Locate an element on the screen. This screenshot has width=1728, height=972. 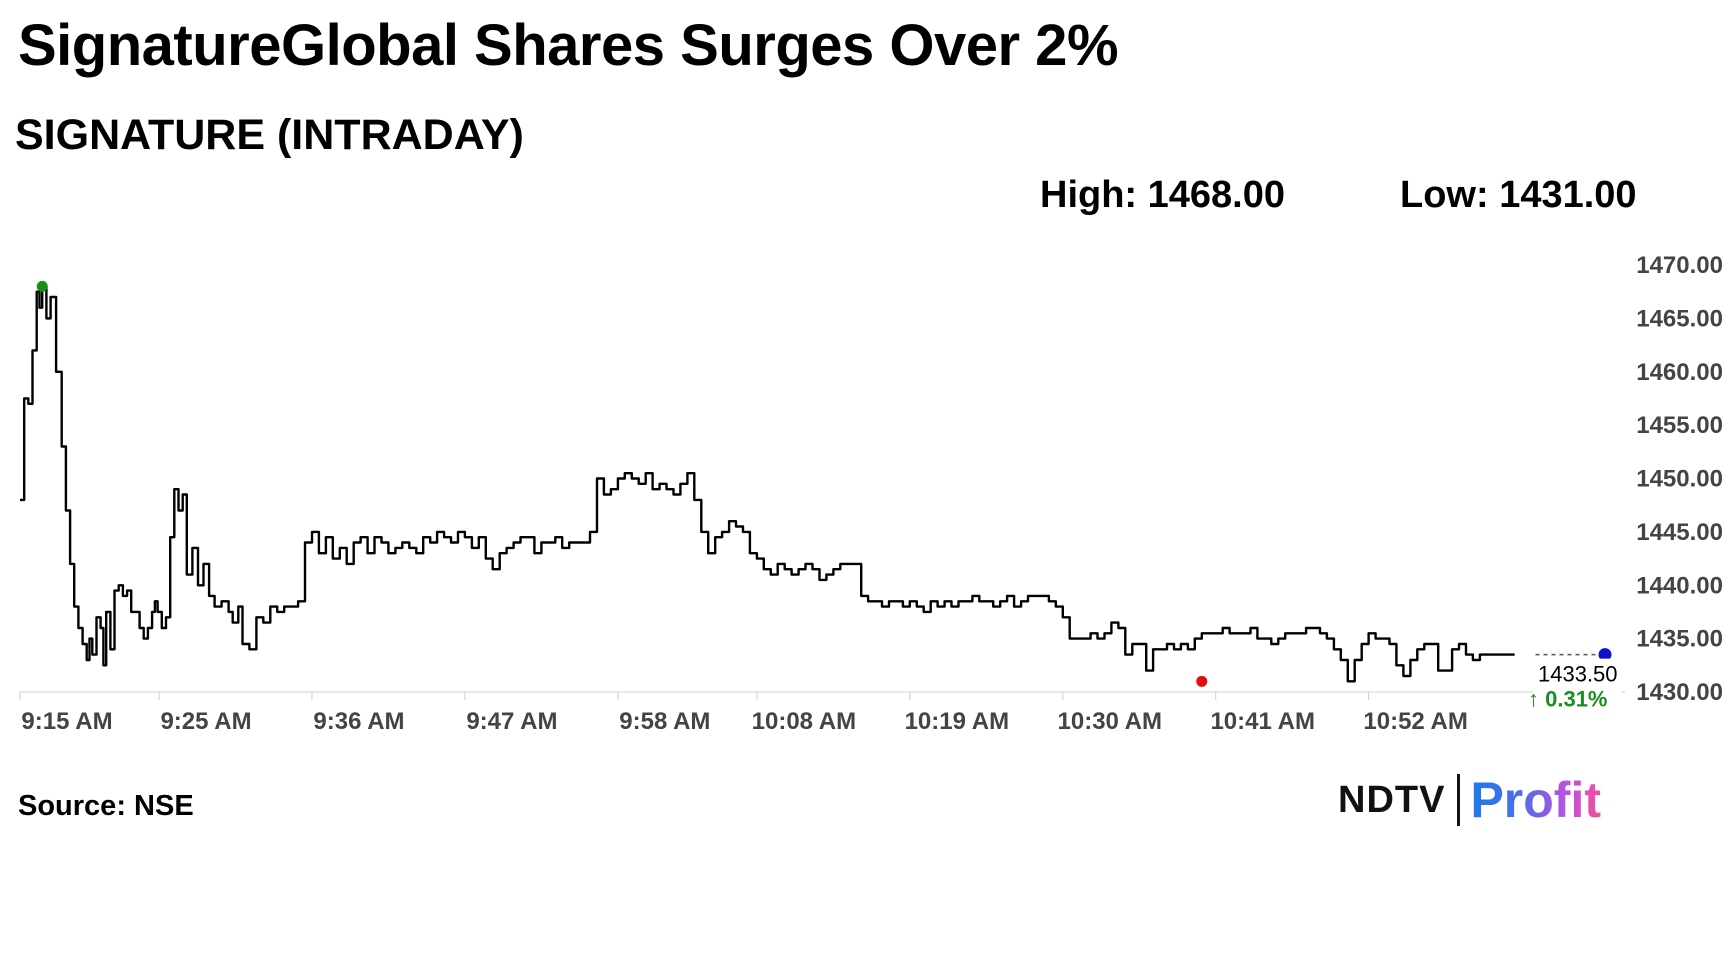
y-tick-label: 1465.00 is located at coordinates (1679, 318).